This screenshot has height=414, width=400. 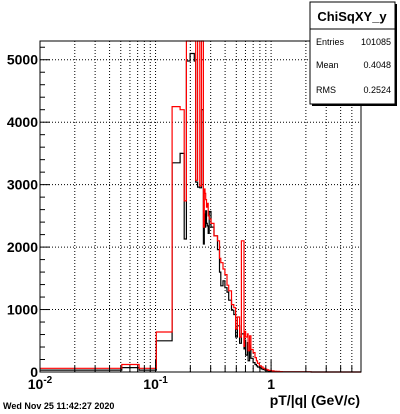 I want to click on y-tick-label: 4000, so click(x=22, y=122).